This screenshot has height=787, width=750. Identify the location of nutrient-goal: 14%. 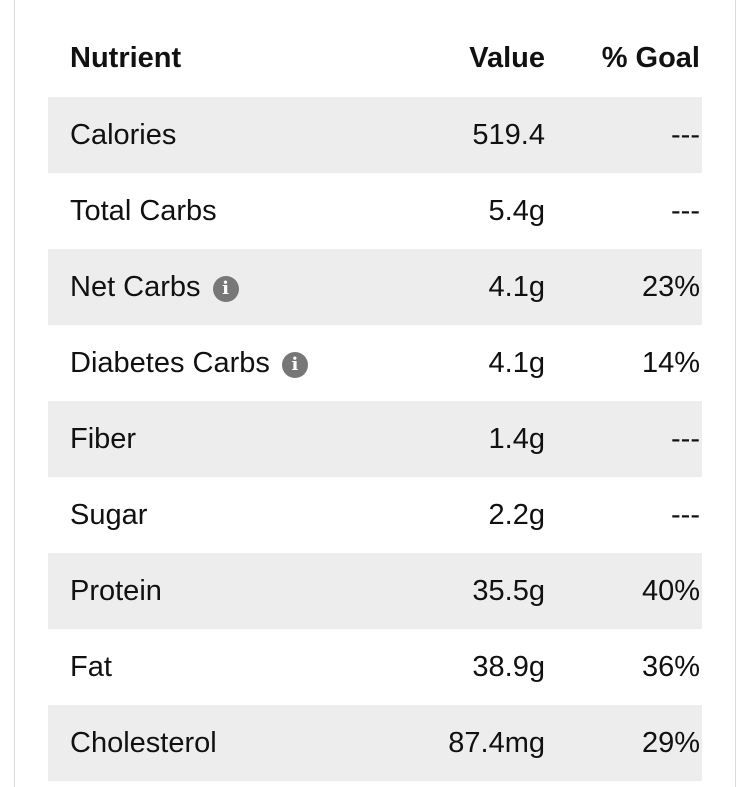
(670, 362).